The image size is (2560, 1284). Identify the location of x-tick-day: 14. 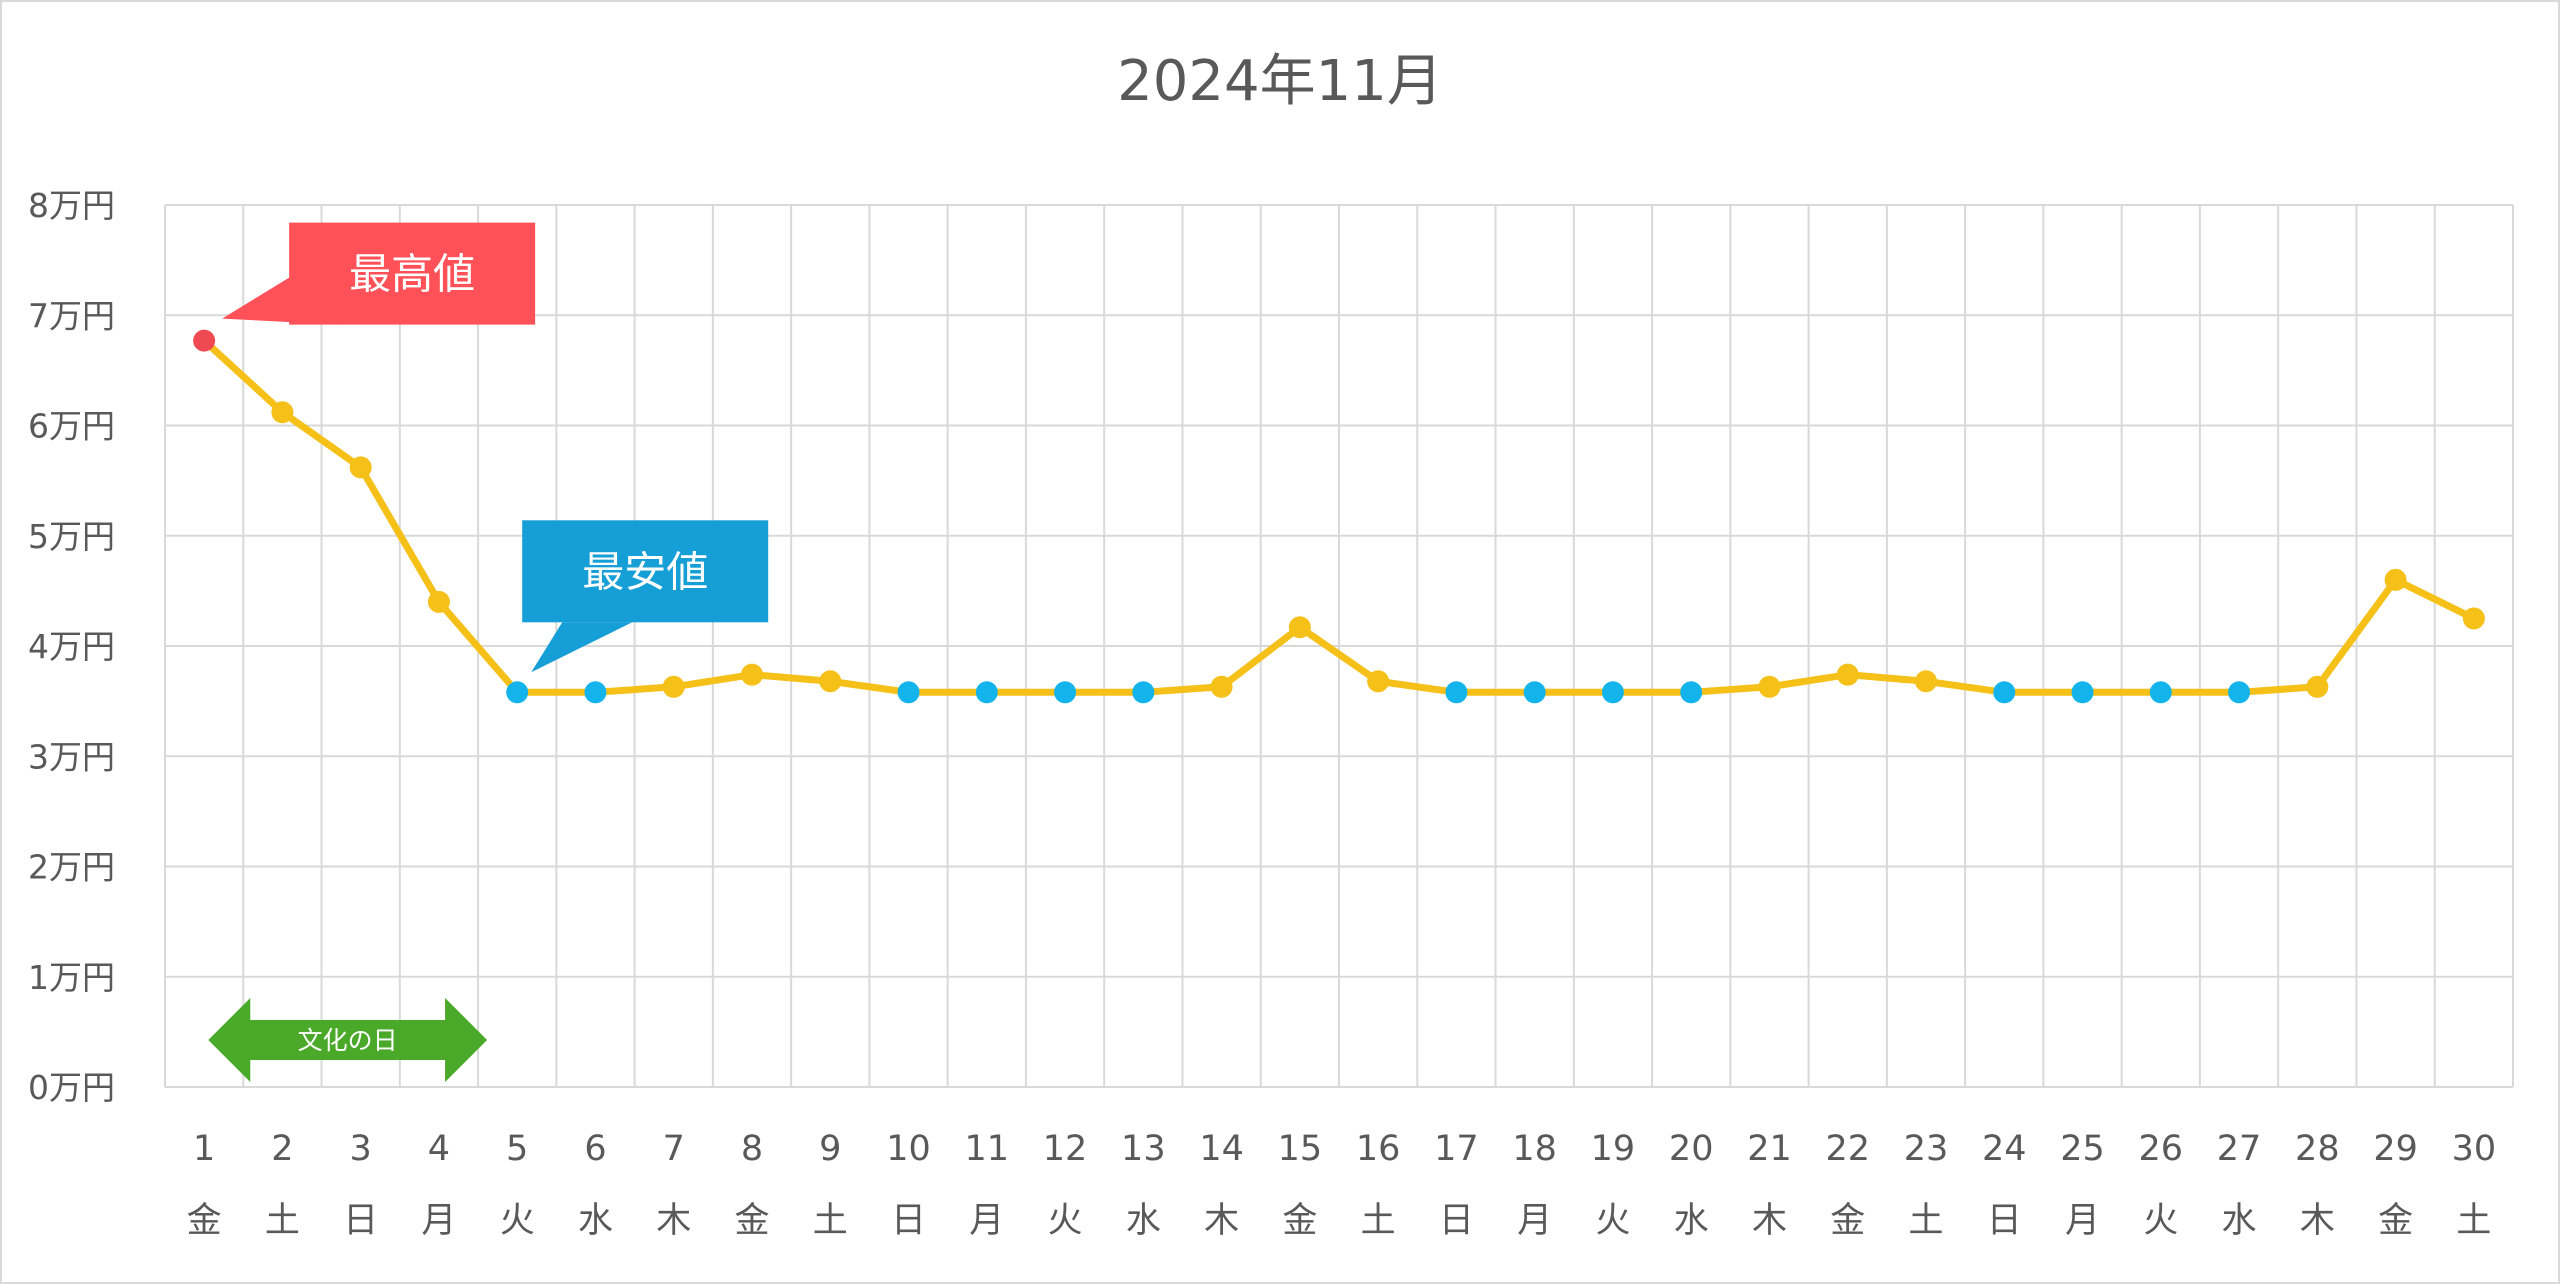
(1221, 1149).